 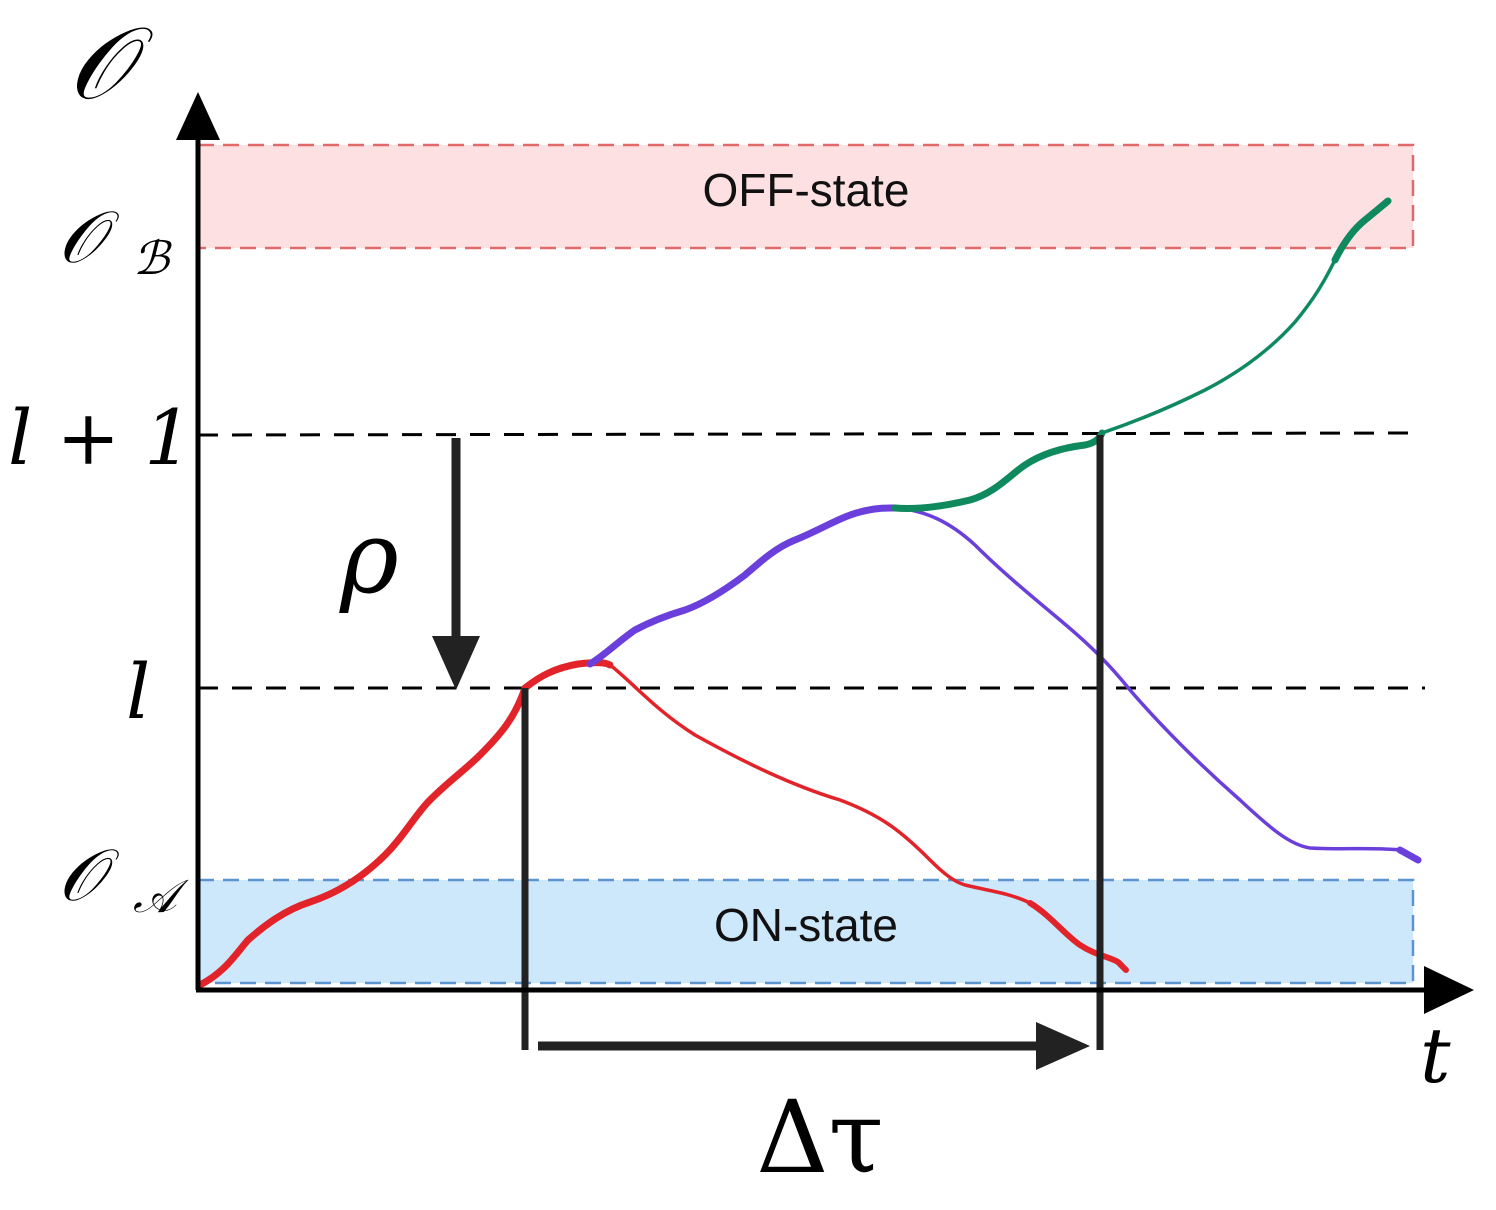 I want to click on on-state-region, so click(x=805, y=931).